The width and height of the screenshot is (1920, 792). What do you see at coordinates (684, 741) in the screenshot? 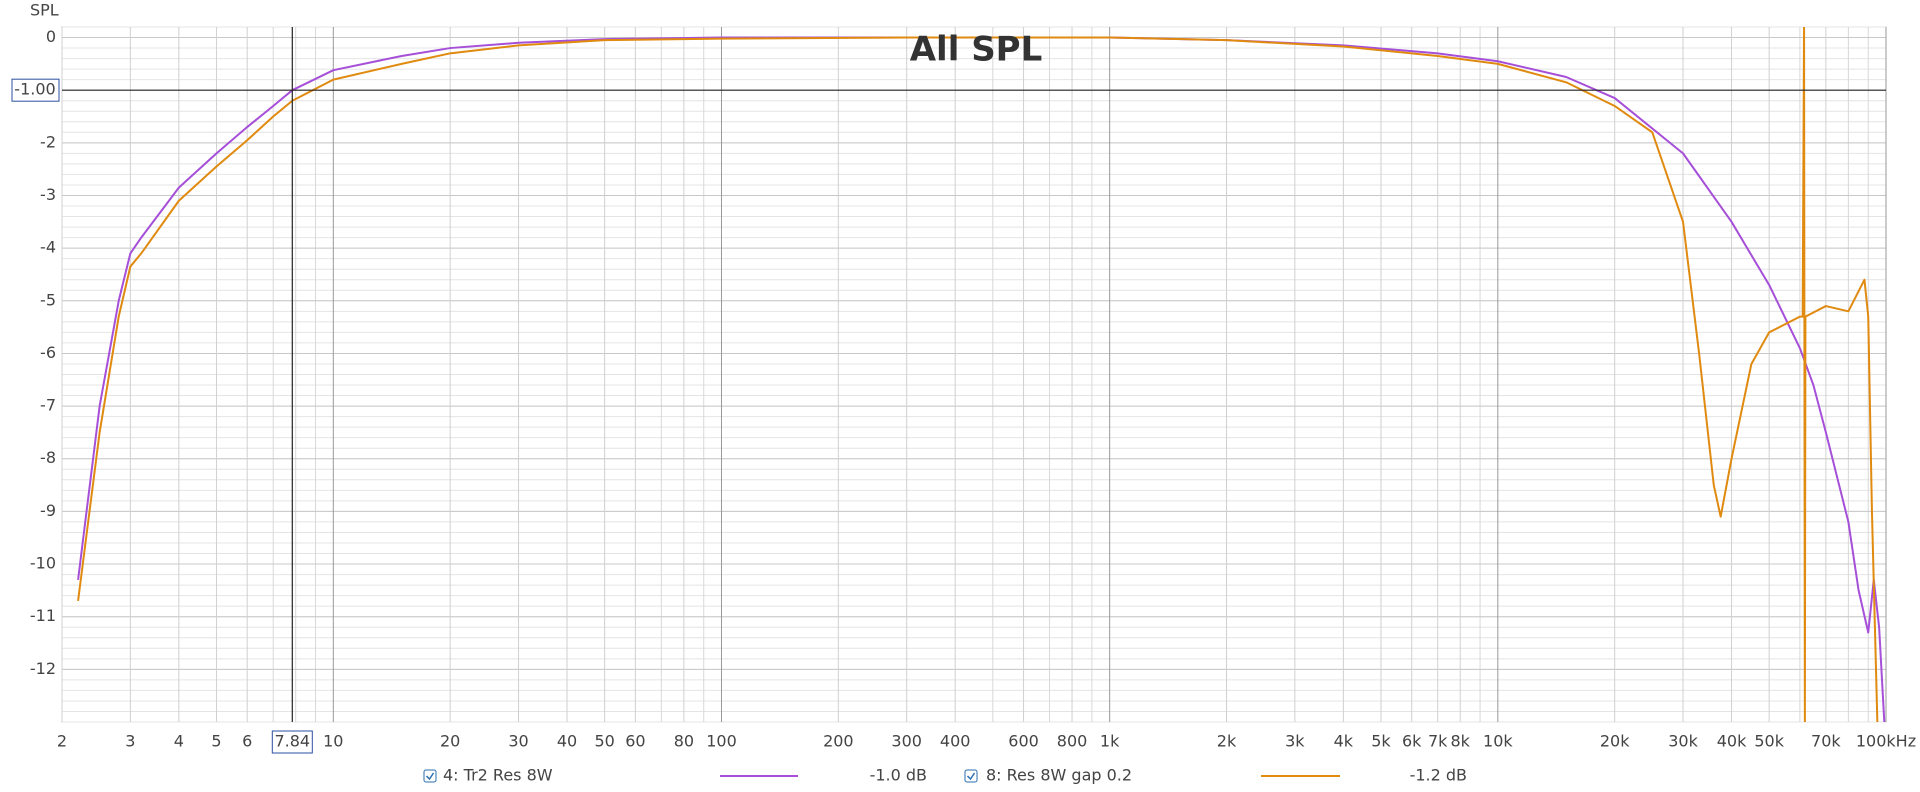
I see `x-tick-label: 80` at bounding box center [684, 741].